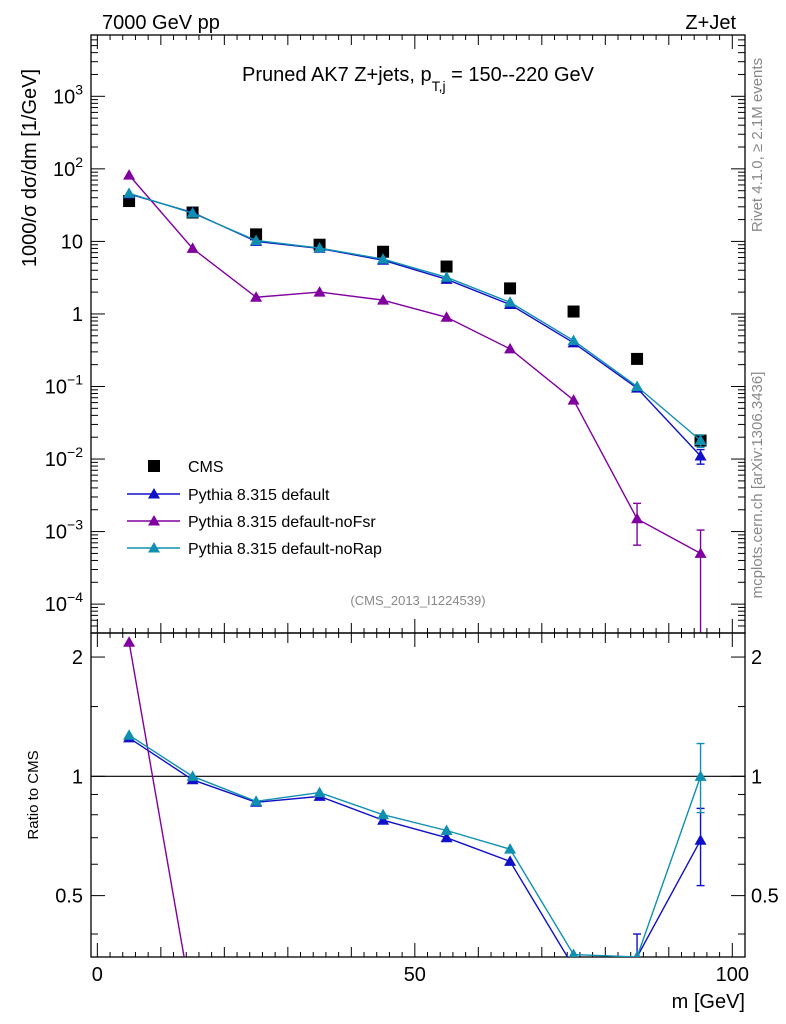 This screenshot has height=1024, width=786. Describe the element at coordinates (154, 520) in the screenshot. I see `legend-marker-pythia-8-315-default-nofsr` at that location.